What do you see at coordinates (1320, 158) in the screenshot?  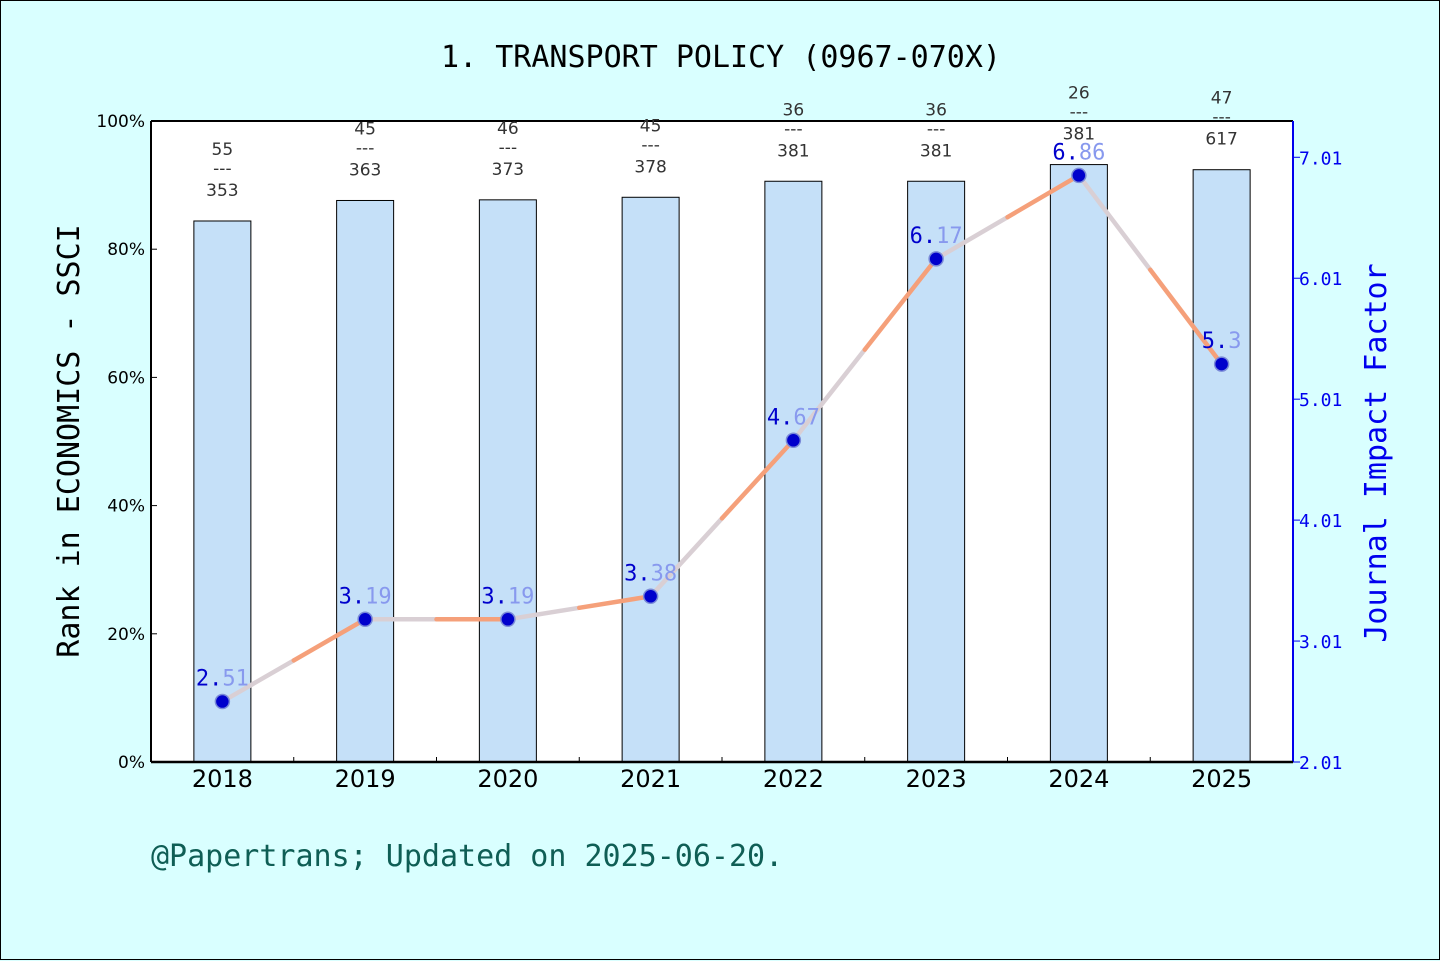 I see `y2-tick-label: 7.01` at bounding box center [1320, 158].